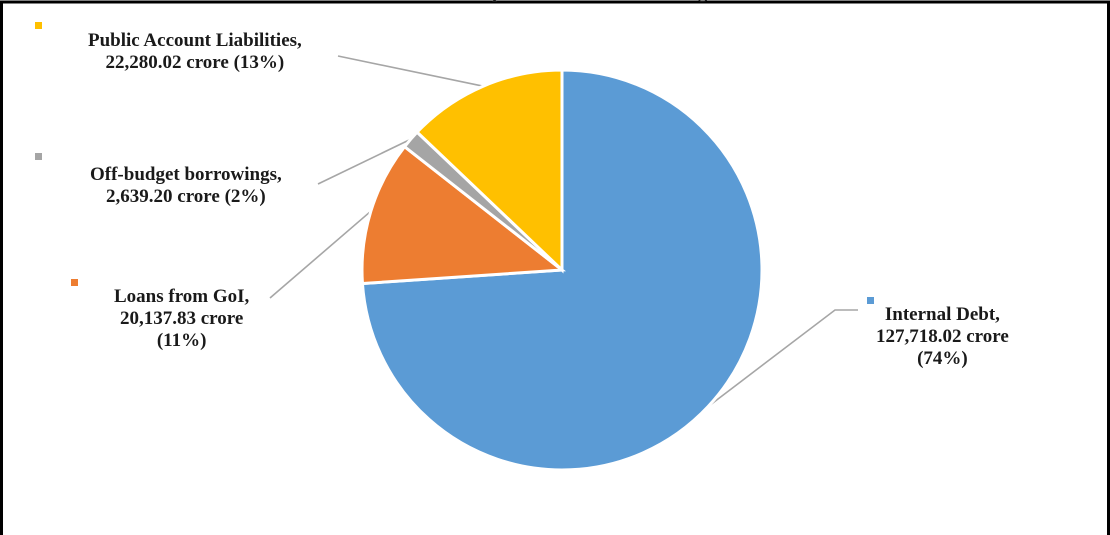 The height and width of the screenshot is (535, 1110). Describe the element at coordinates (195, 40) in the screenshot. I see `label-line: Public Account Liabilities,` at that location.